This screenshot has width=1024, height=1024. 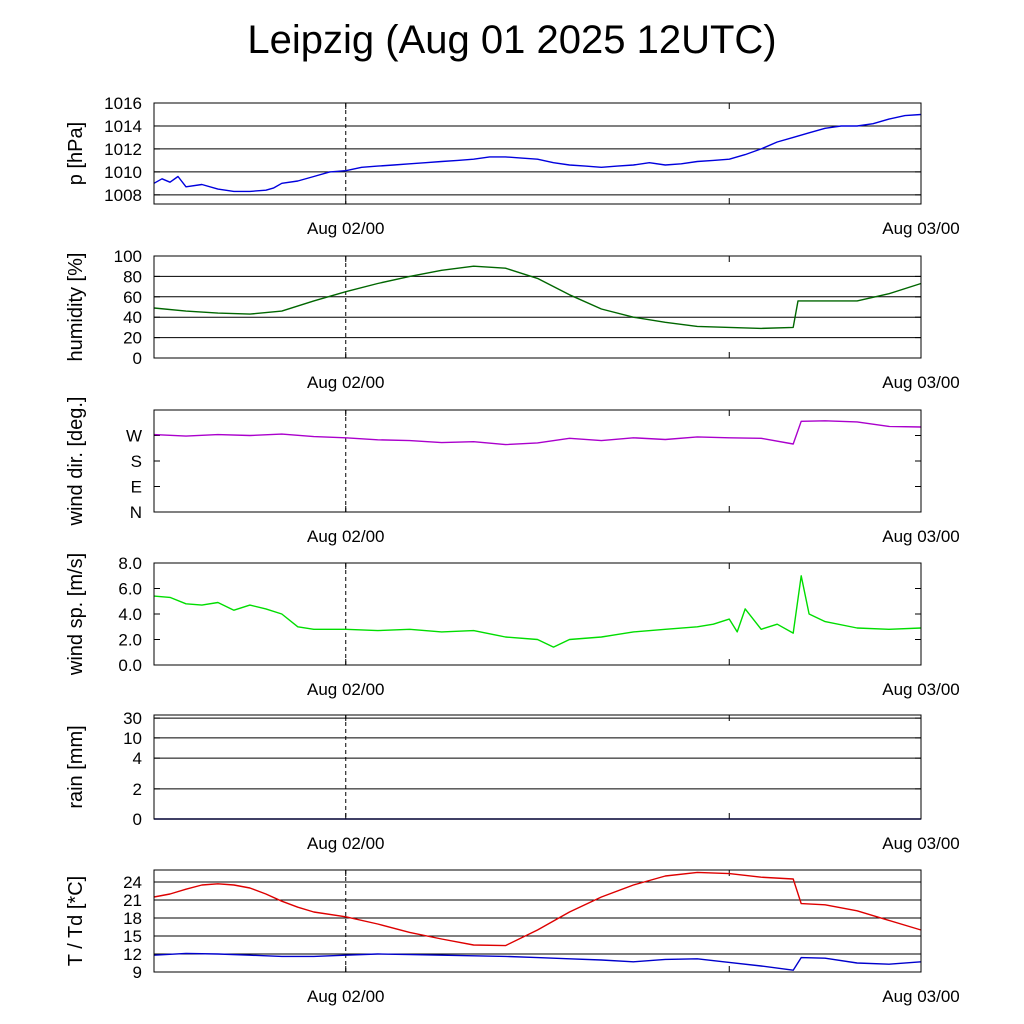 What do you see at coordinates (136, 461) in the screenshot?
I see `y-tick-label: S` at bounding box center [136, 461].